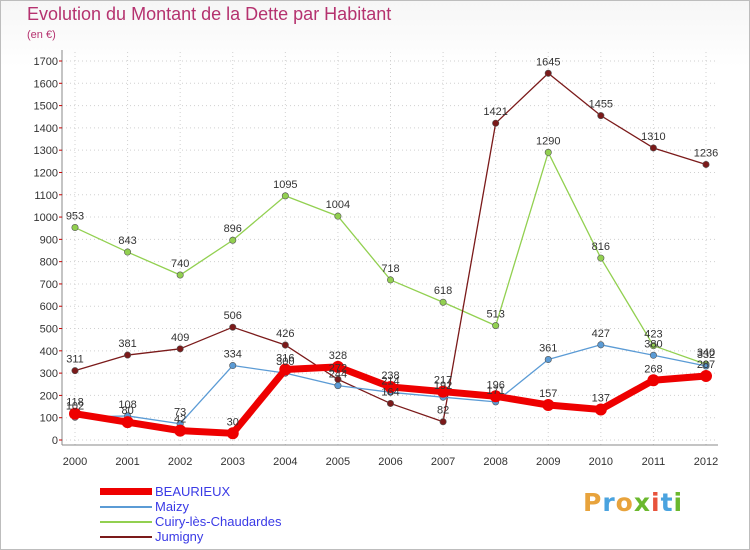 This screenshot has width=750, height=550. What do you see at coordinates (127, 344) in the screenshot?
I see `data-label-jumigny: 381` at bounding box center [127, 344].